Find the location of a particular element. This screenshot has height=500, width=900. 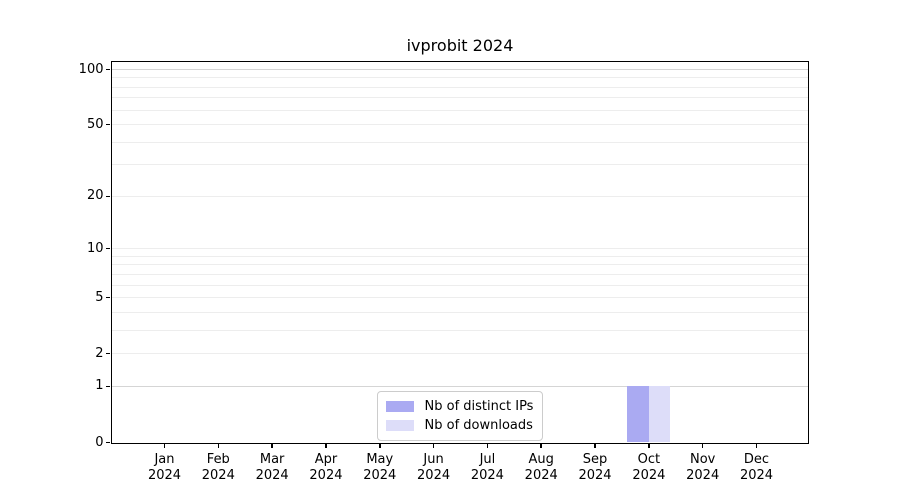

legend-swatch-downloads is located at coordinates (399, 425).